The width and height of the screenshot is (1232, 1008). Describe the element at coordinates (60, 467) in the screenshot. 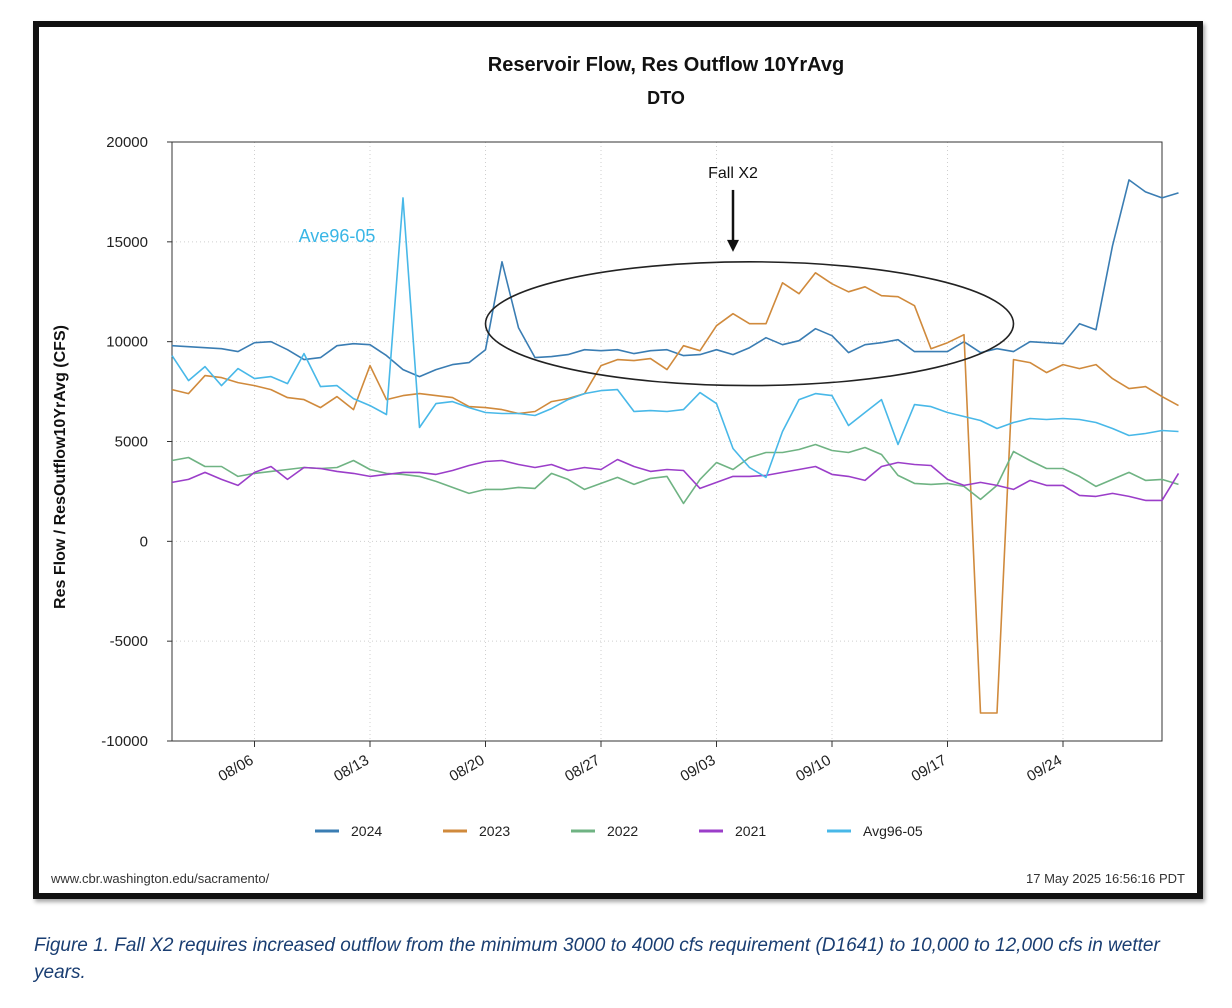

I see `y-axis-label: Res Flow / ResOutflow10YrAvg (CFS)` at that location.